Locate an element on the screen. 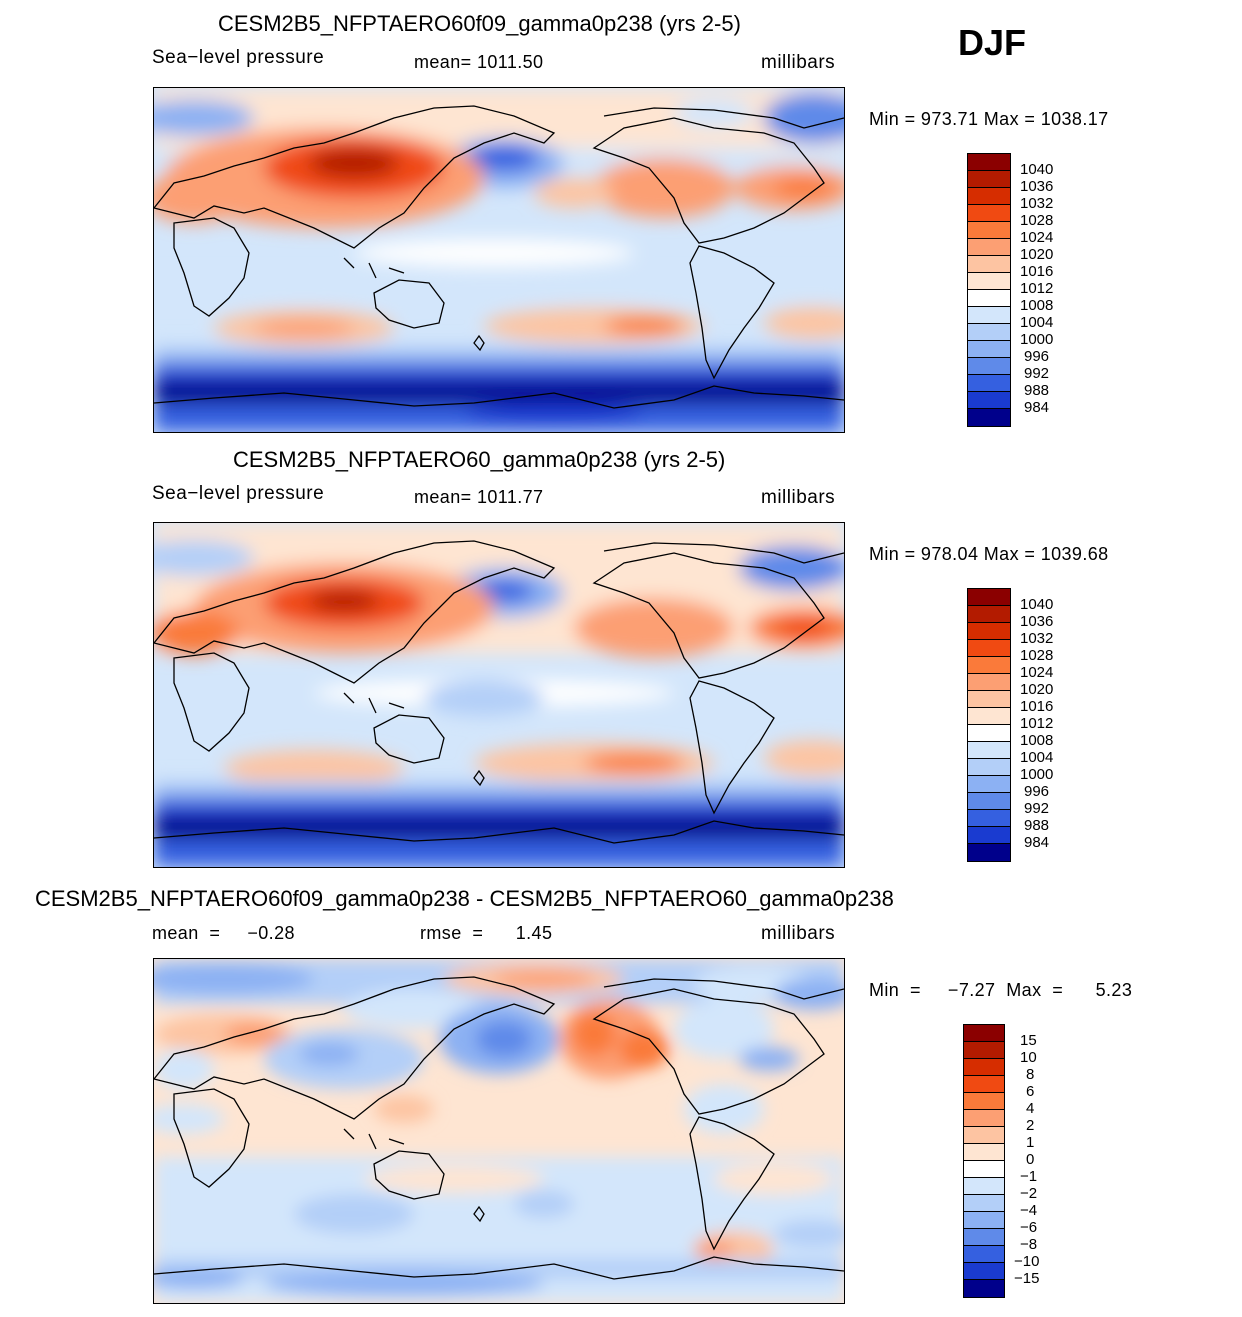  panel-3-colorbar is located at coordinates (984, 1161).